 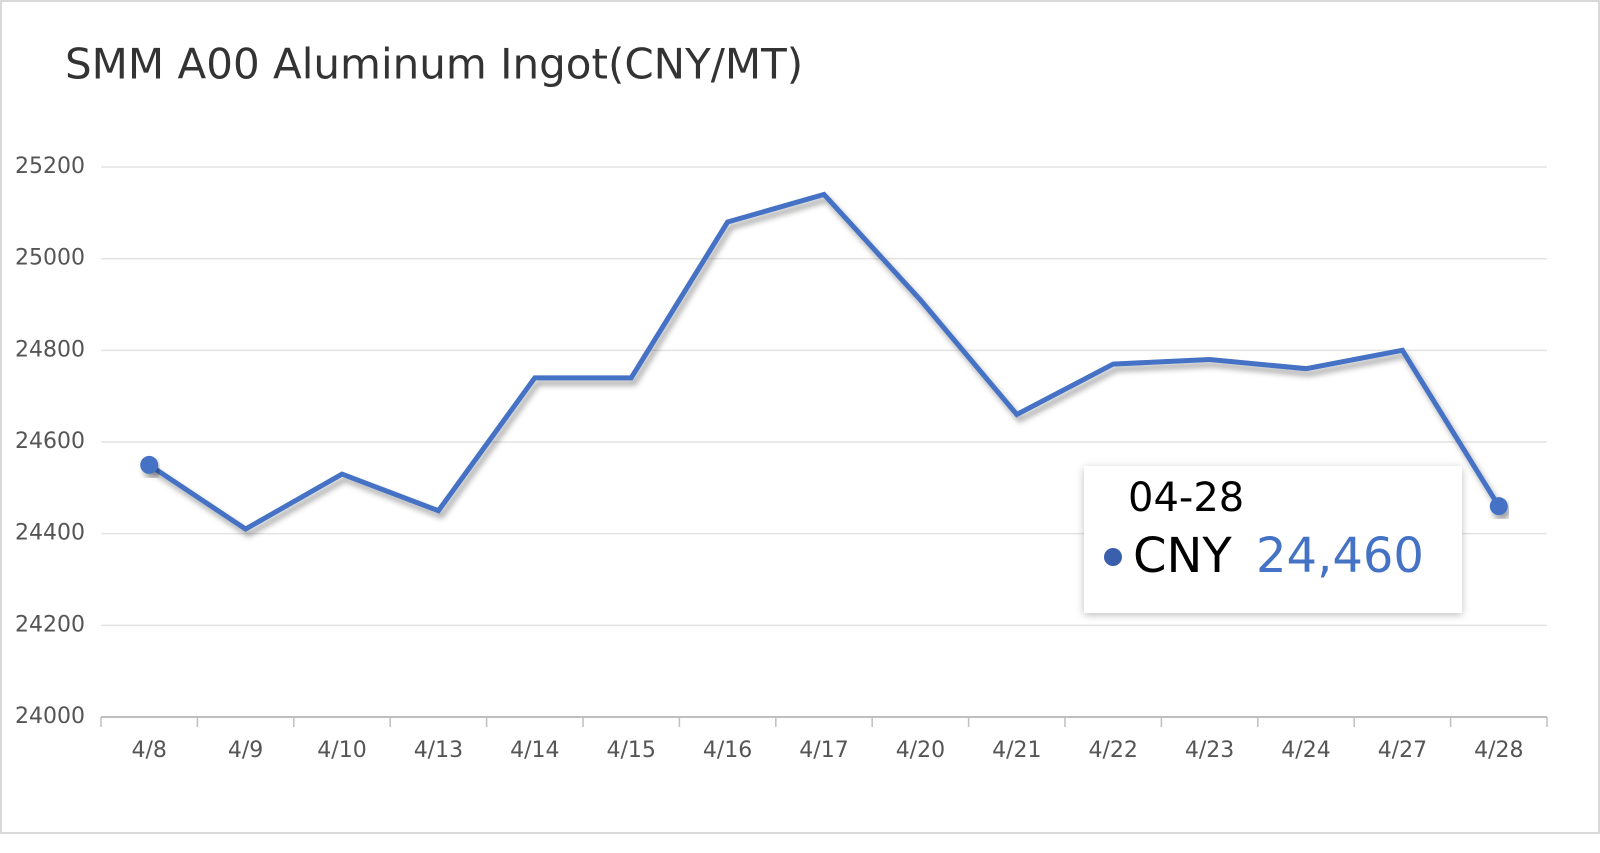 I want to click on x-tick-label: 4/13, so click(x=438, y=750).